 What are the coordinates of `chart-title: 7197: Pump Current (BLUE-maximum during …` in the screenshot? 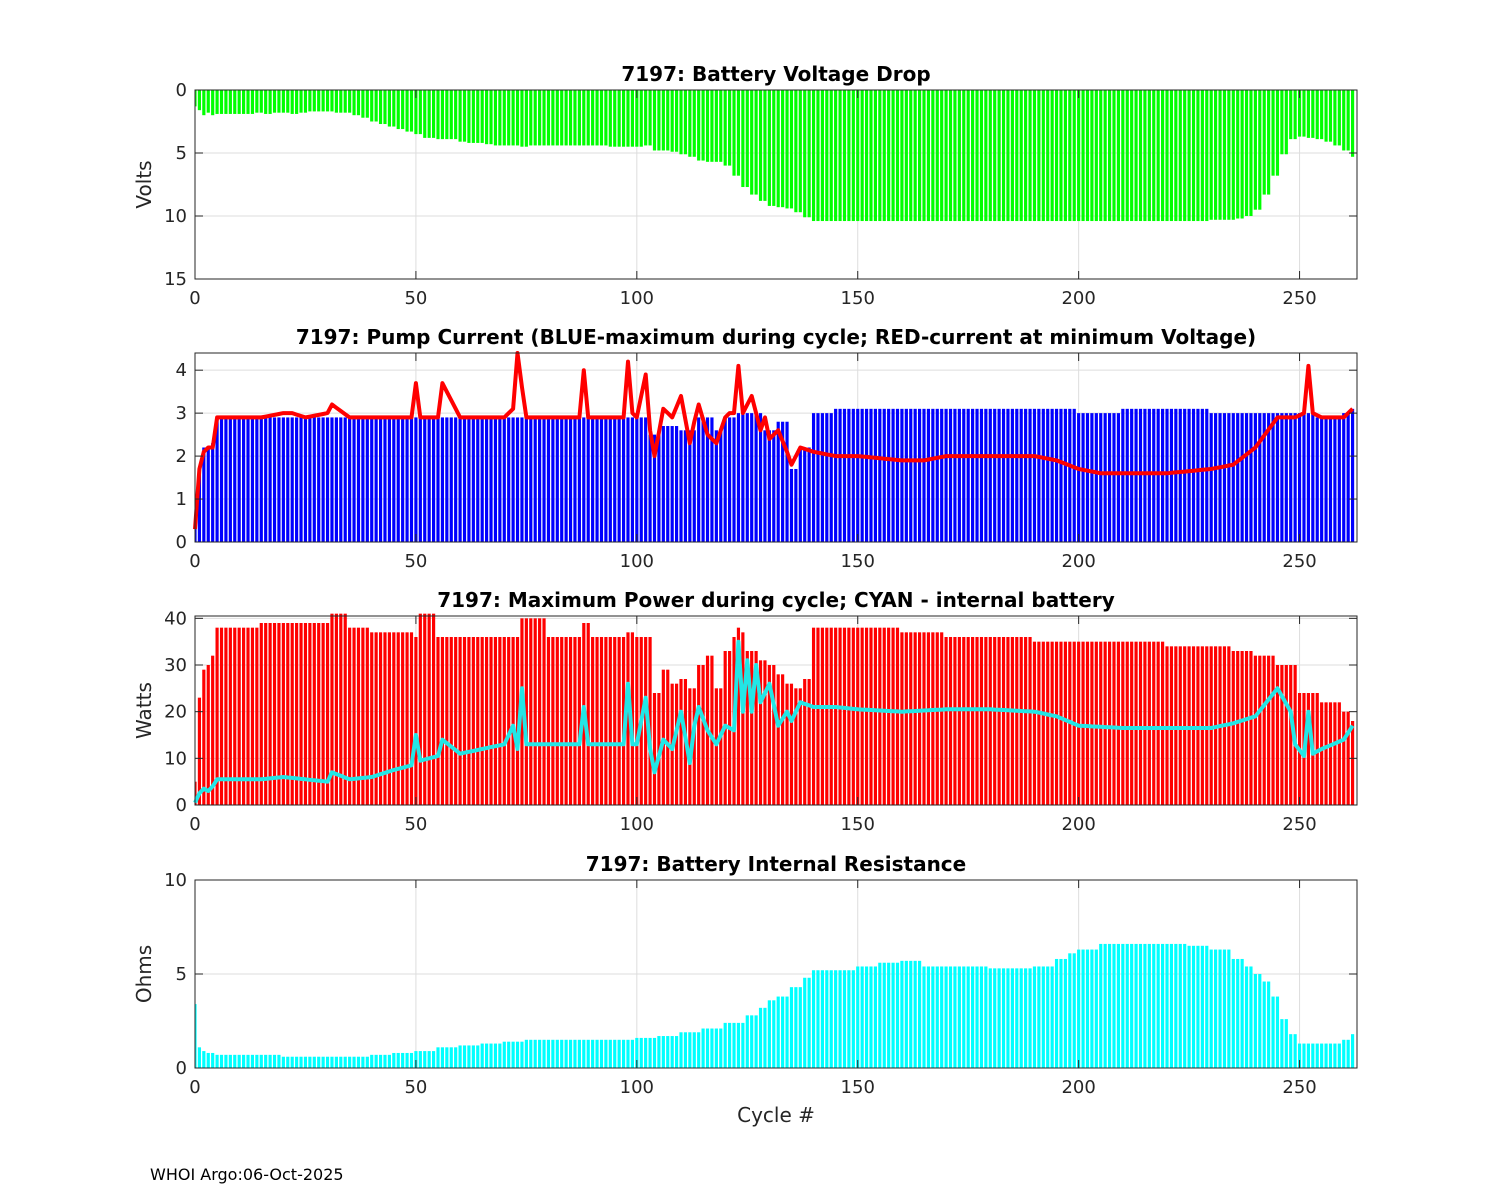 It's located at (776, 337).